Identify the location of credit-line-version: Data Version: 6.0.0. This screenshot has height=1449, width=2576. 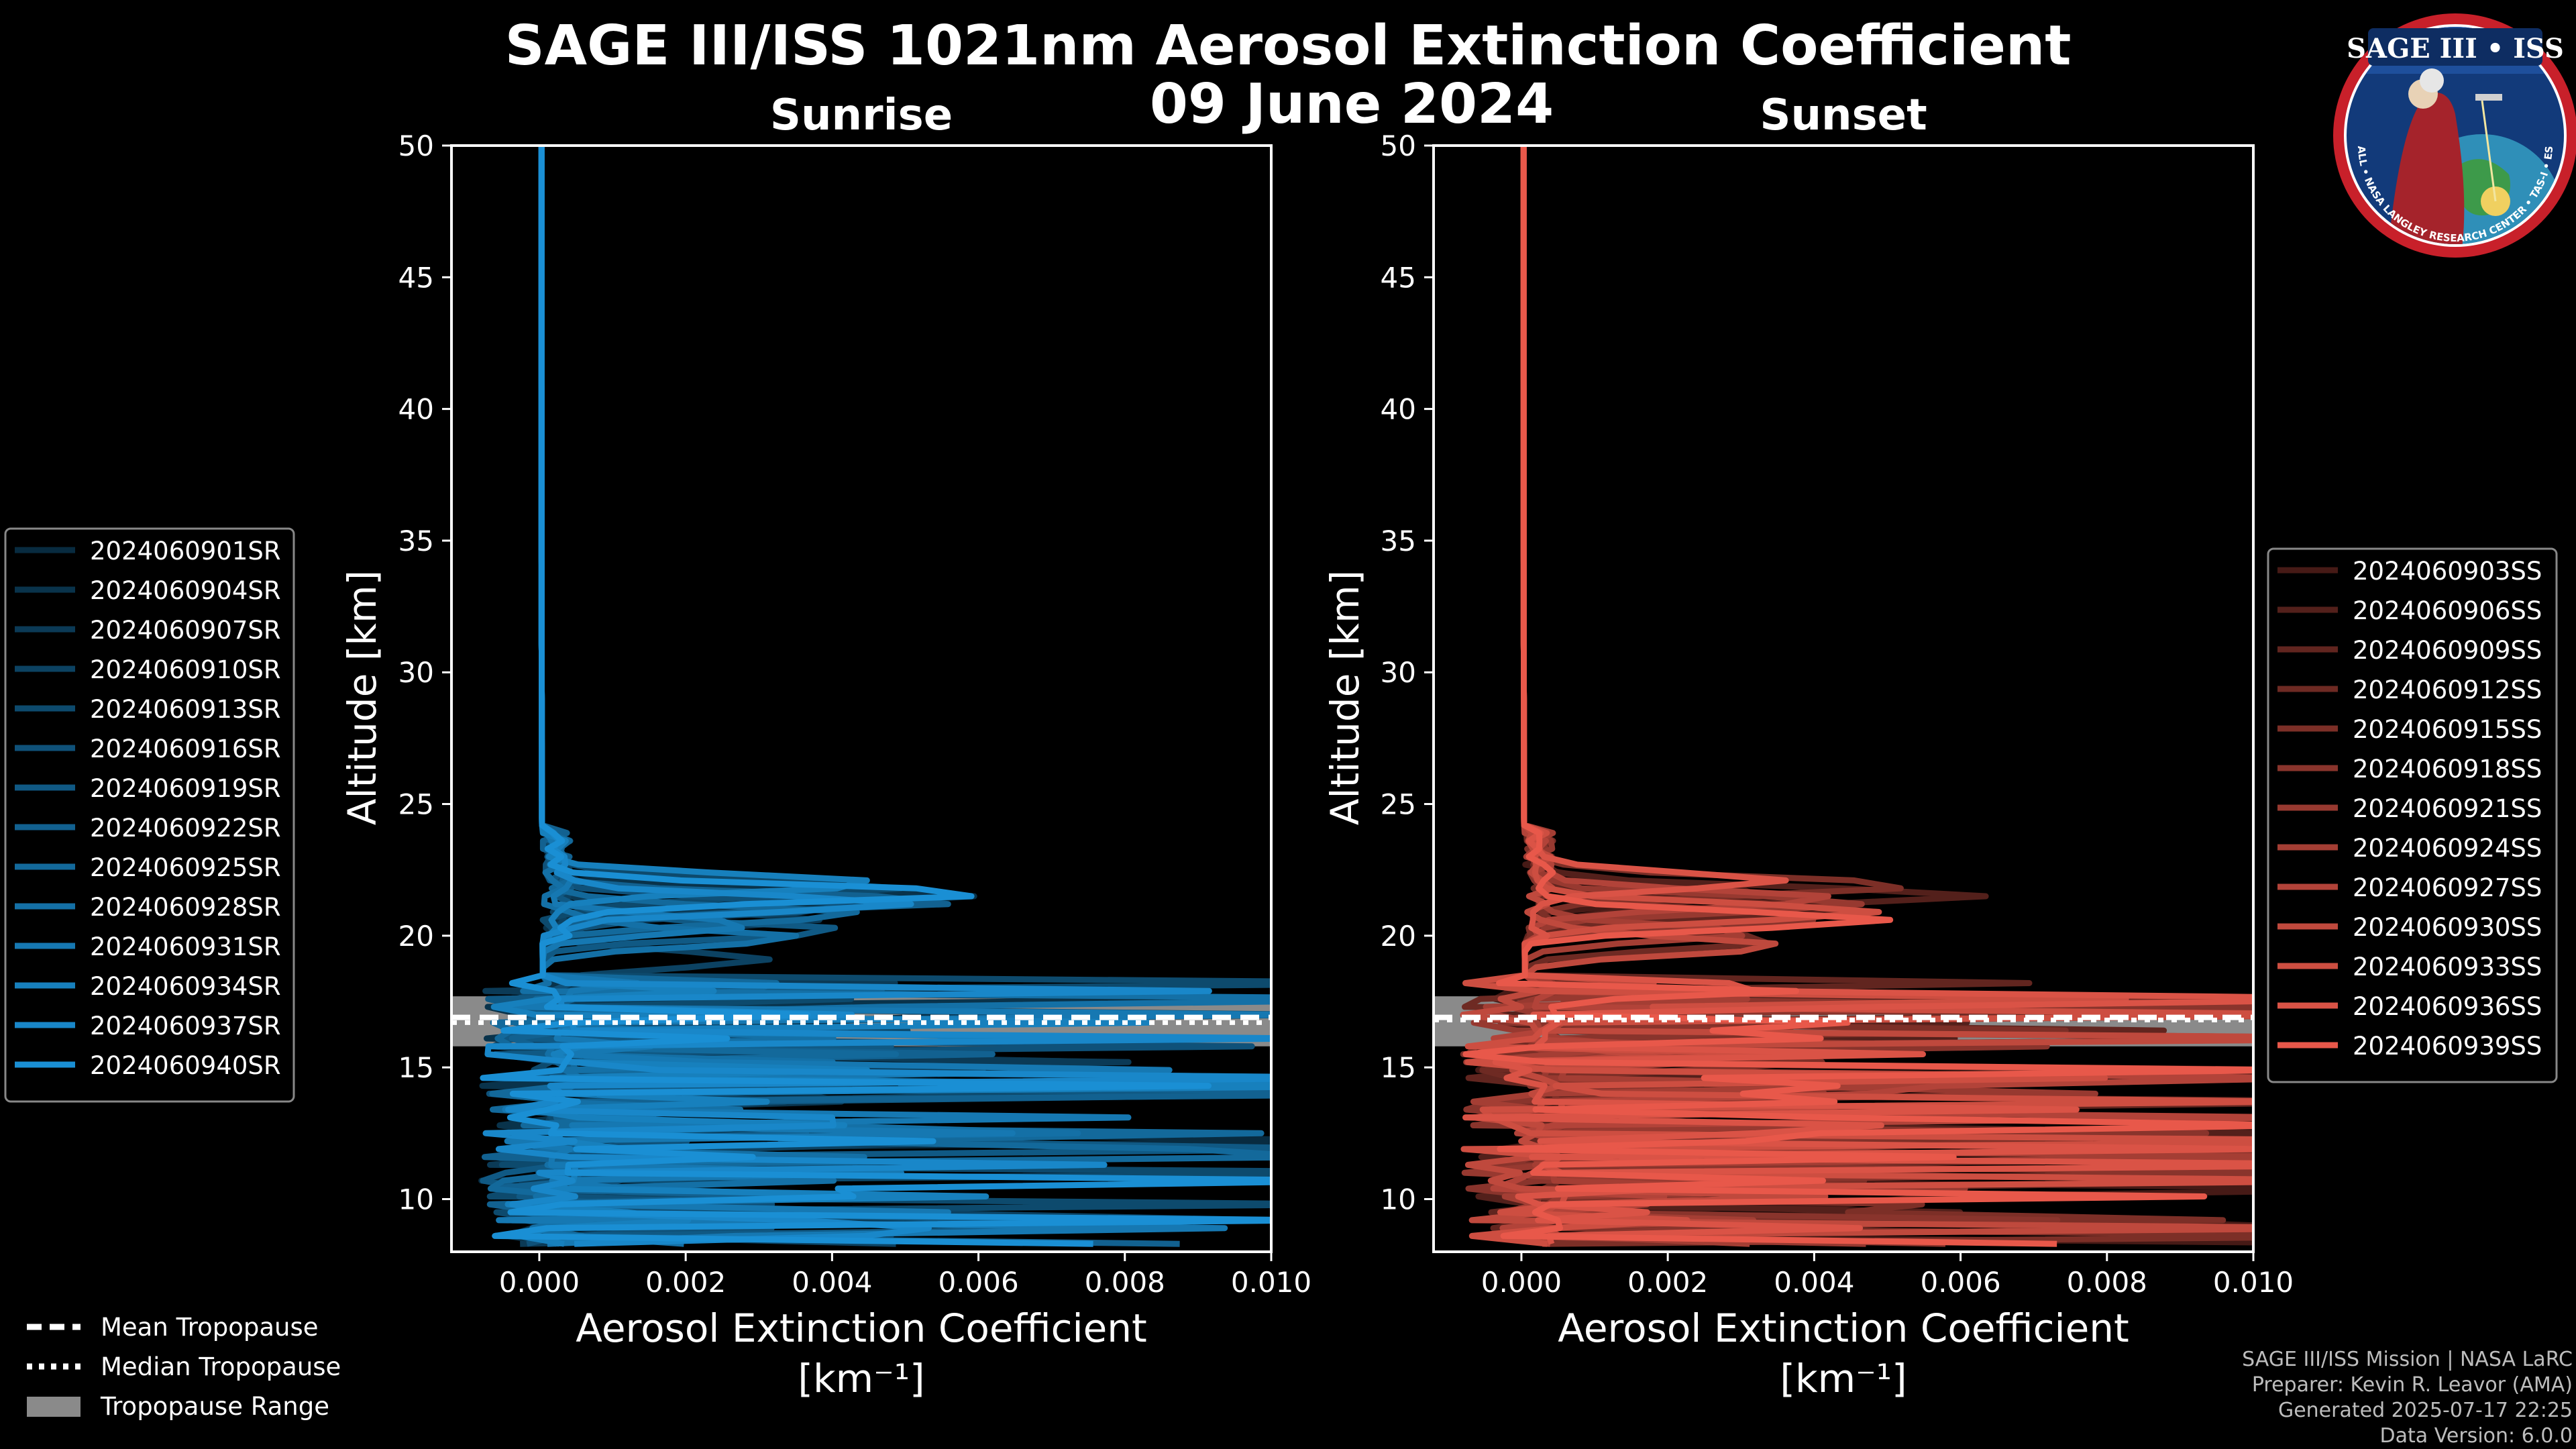
(2476, 1436).